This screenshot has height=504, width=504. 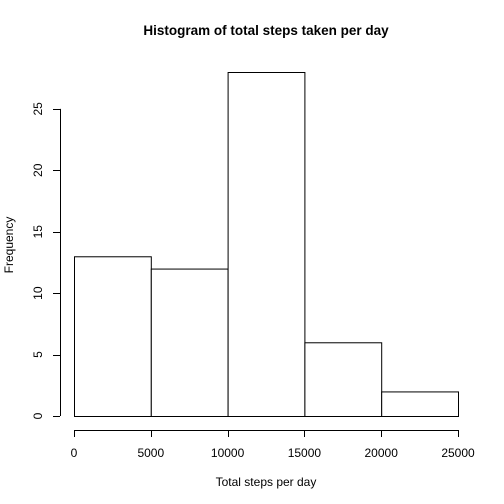 I want to click on y-axis-label: Frequency, so click(x=9, y=245).